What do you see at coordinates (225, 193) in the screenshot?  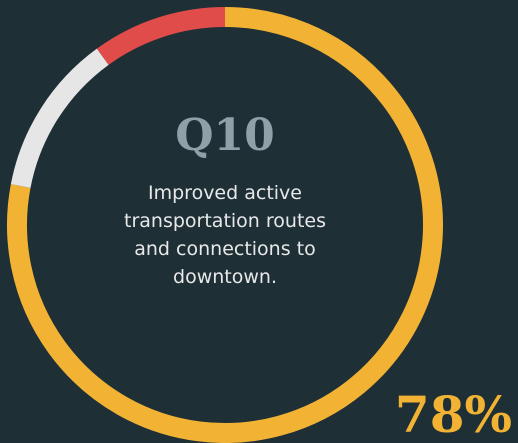 I see `subtitle-line: Improved active` at bounding box center [225, 193].